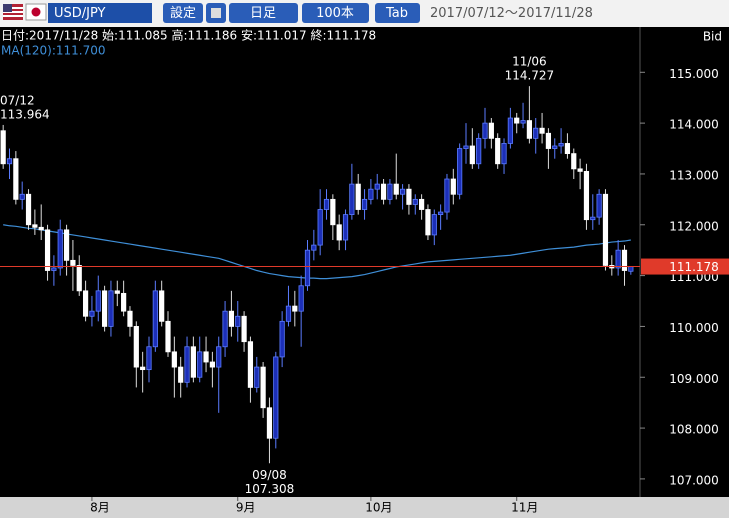  What do you see at coordinates (269, 475) in the screenshot?
I see `annotation-date: 09/08` at bounding box center [269, 475].